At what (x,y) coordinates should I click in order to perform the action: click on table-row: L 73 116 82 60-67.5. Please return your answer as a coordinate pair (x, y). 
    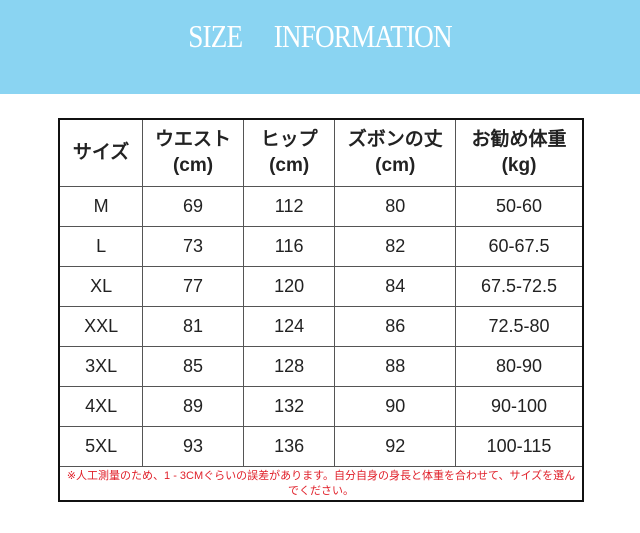
    Looking at the image, I should click on (321, 246).